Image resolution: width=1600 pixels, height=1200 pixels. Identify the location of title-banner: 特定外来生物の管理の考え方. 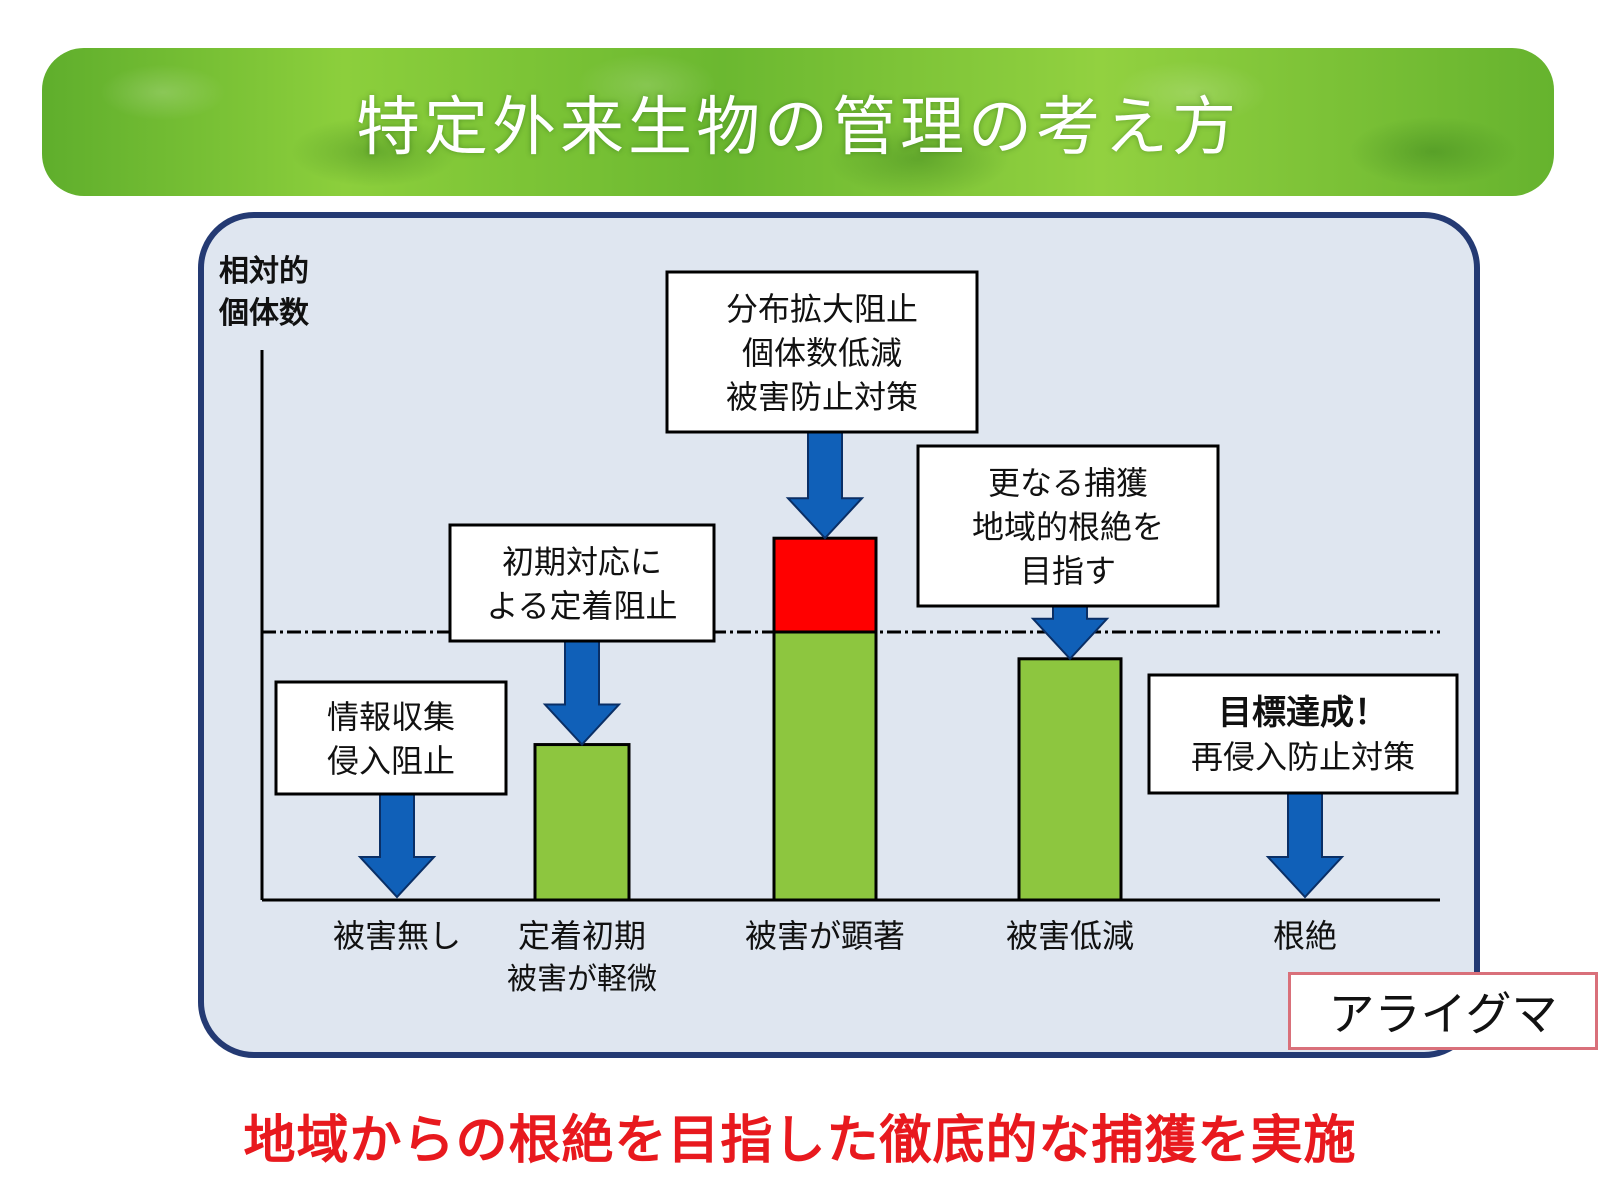
(798, 122).